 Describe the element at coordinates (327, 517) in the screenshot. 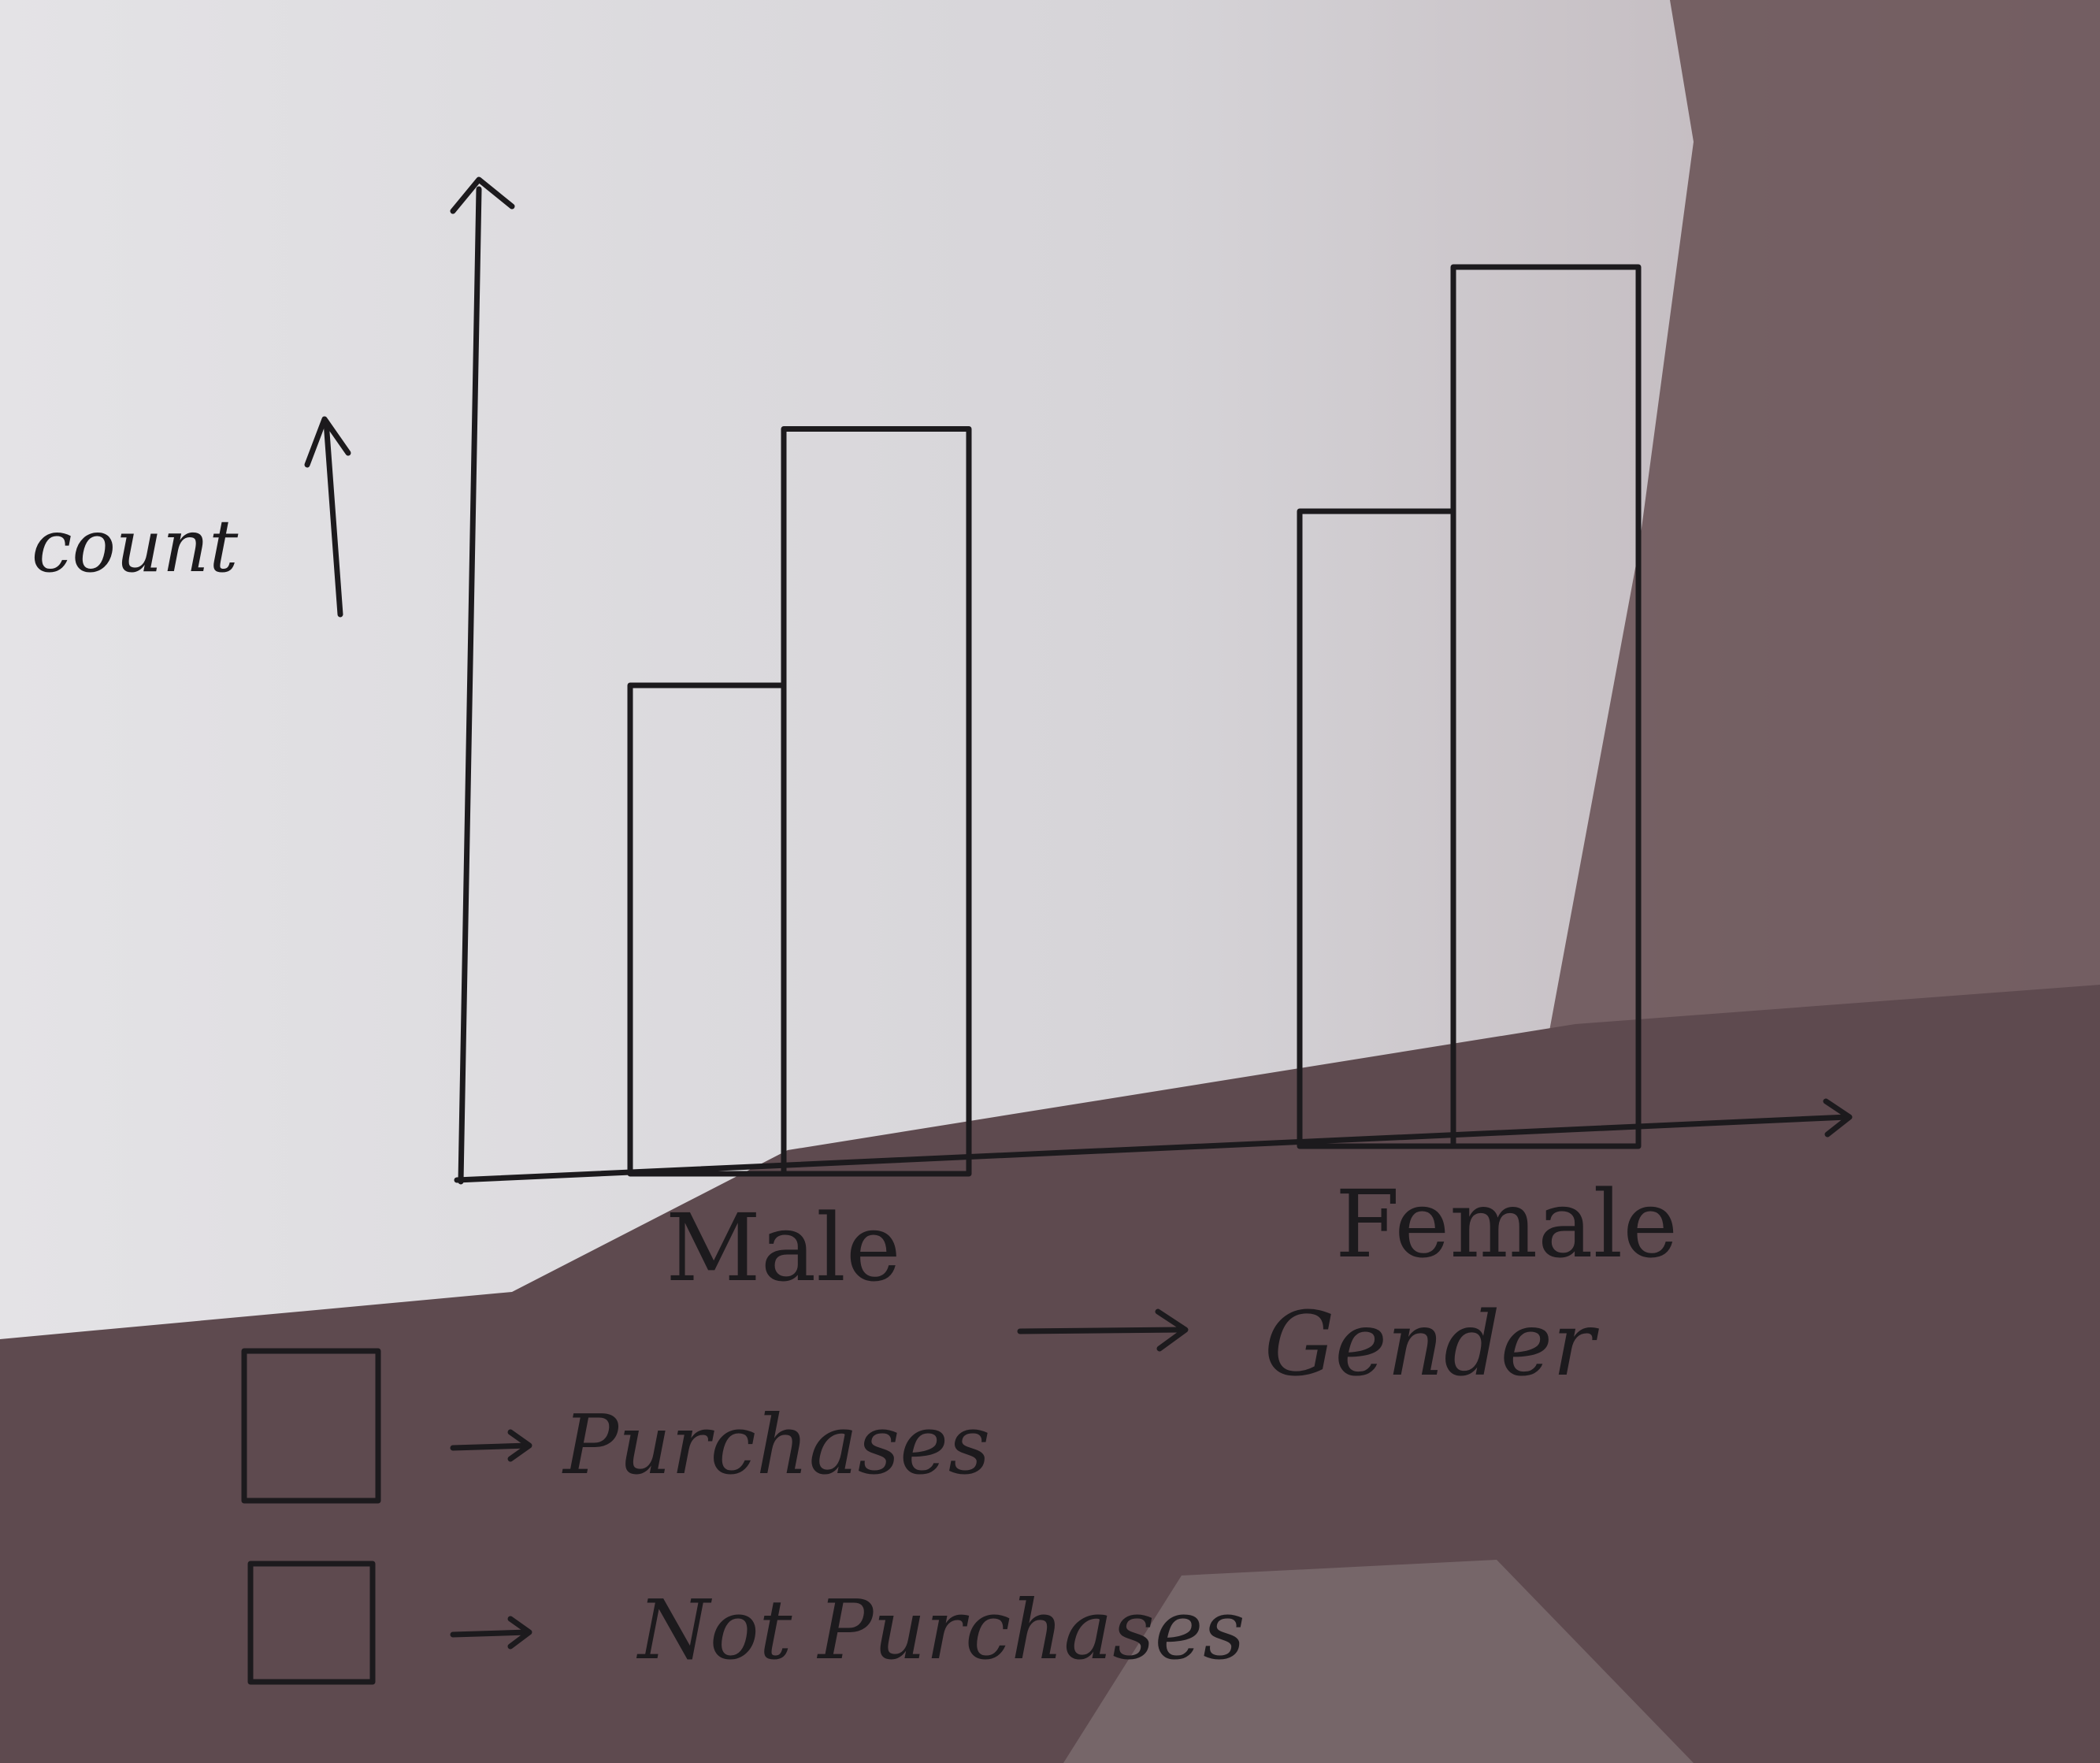

I see `y-axis-arrow` at that location.